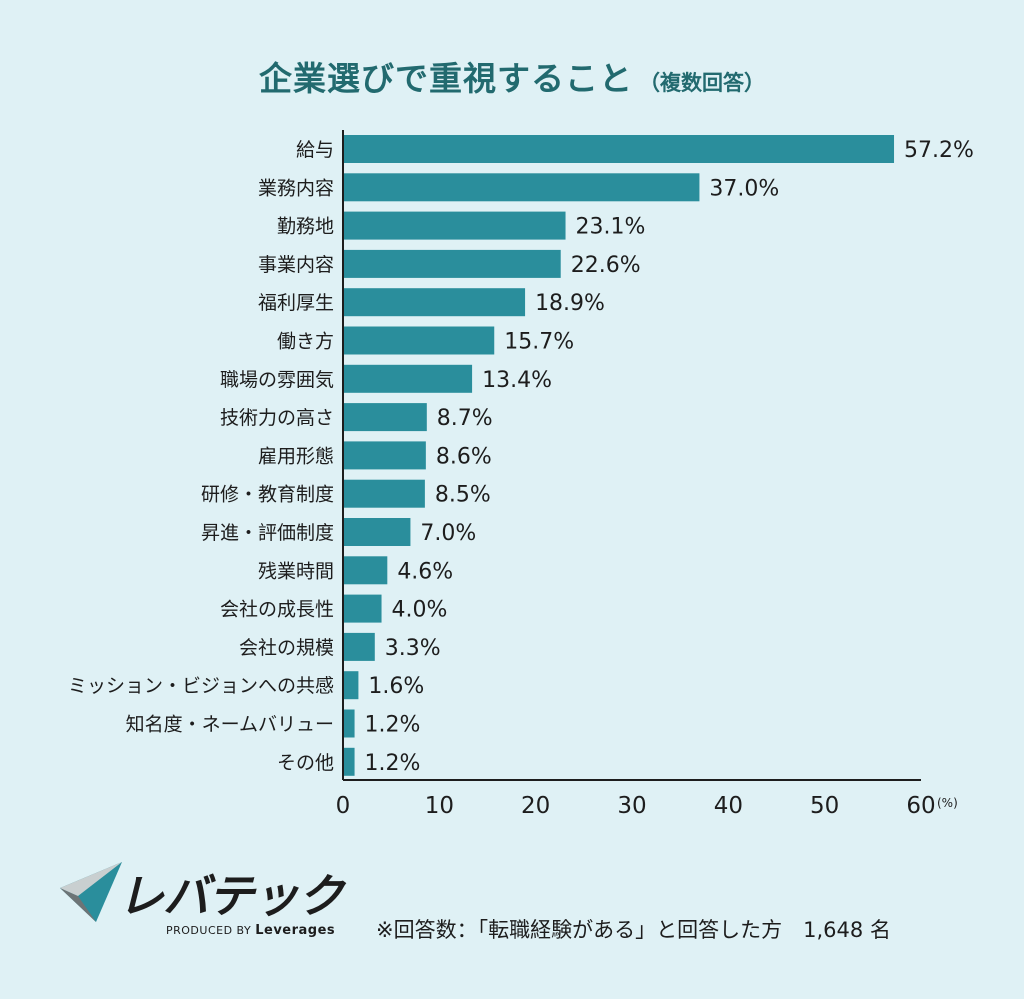  Describe the element at coordinates (413, 648) in the screenshot. I see `value-label: 3.3%` at that location.